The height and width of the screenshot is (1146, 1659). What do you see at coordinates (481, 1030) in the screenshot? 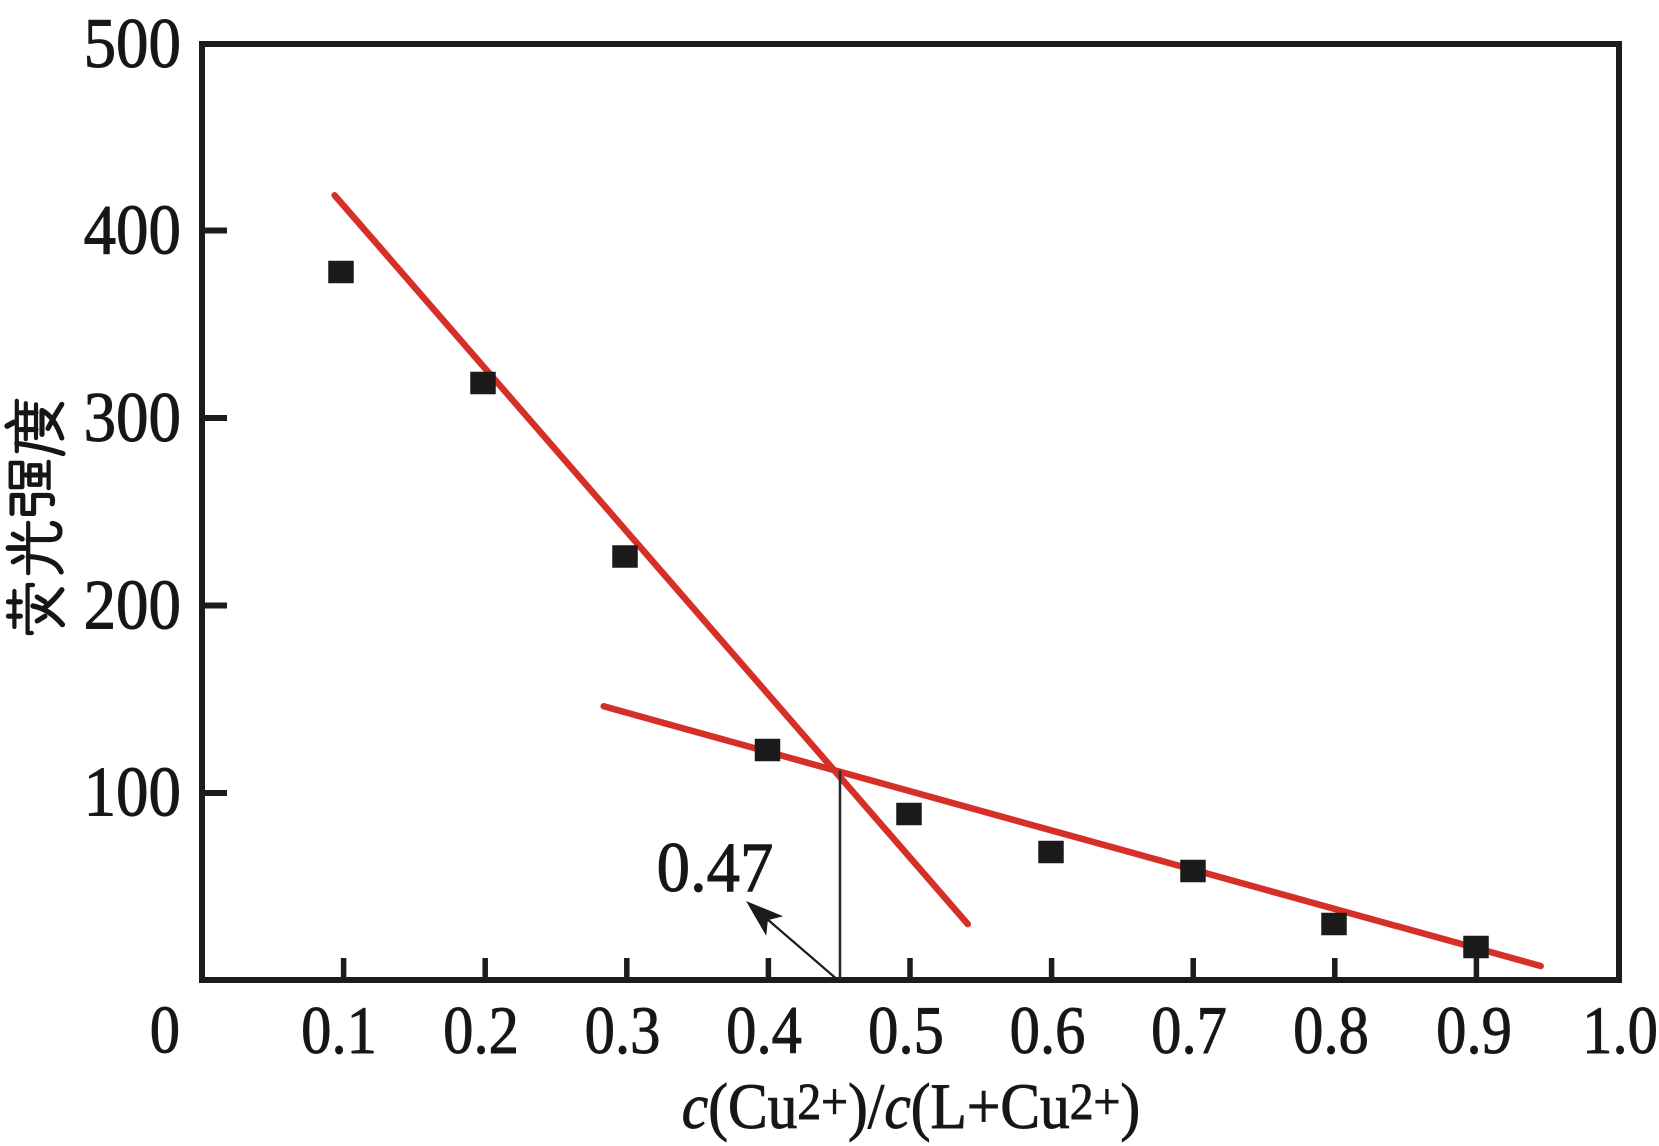
I see `svg-text: 0.2` at bounding box center [481, 1030].